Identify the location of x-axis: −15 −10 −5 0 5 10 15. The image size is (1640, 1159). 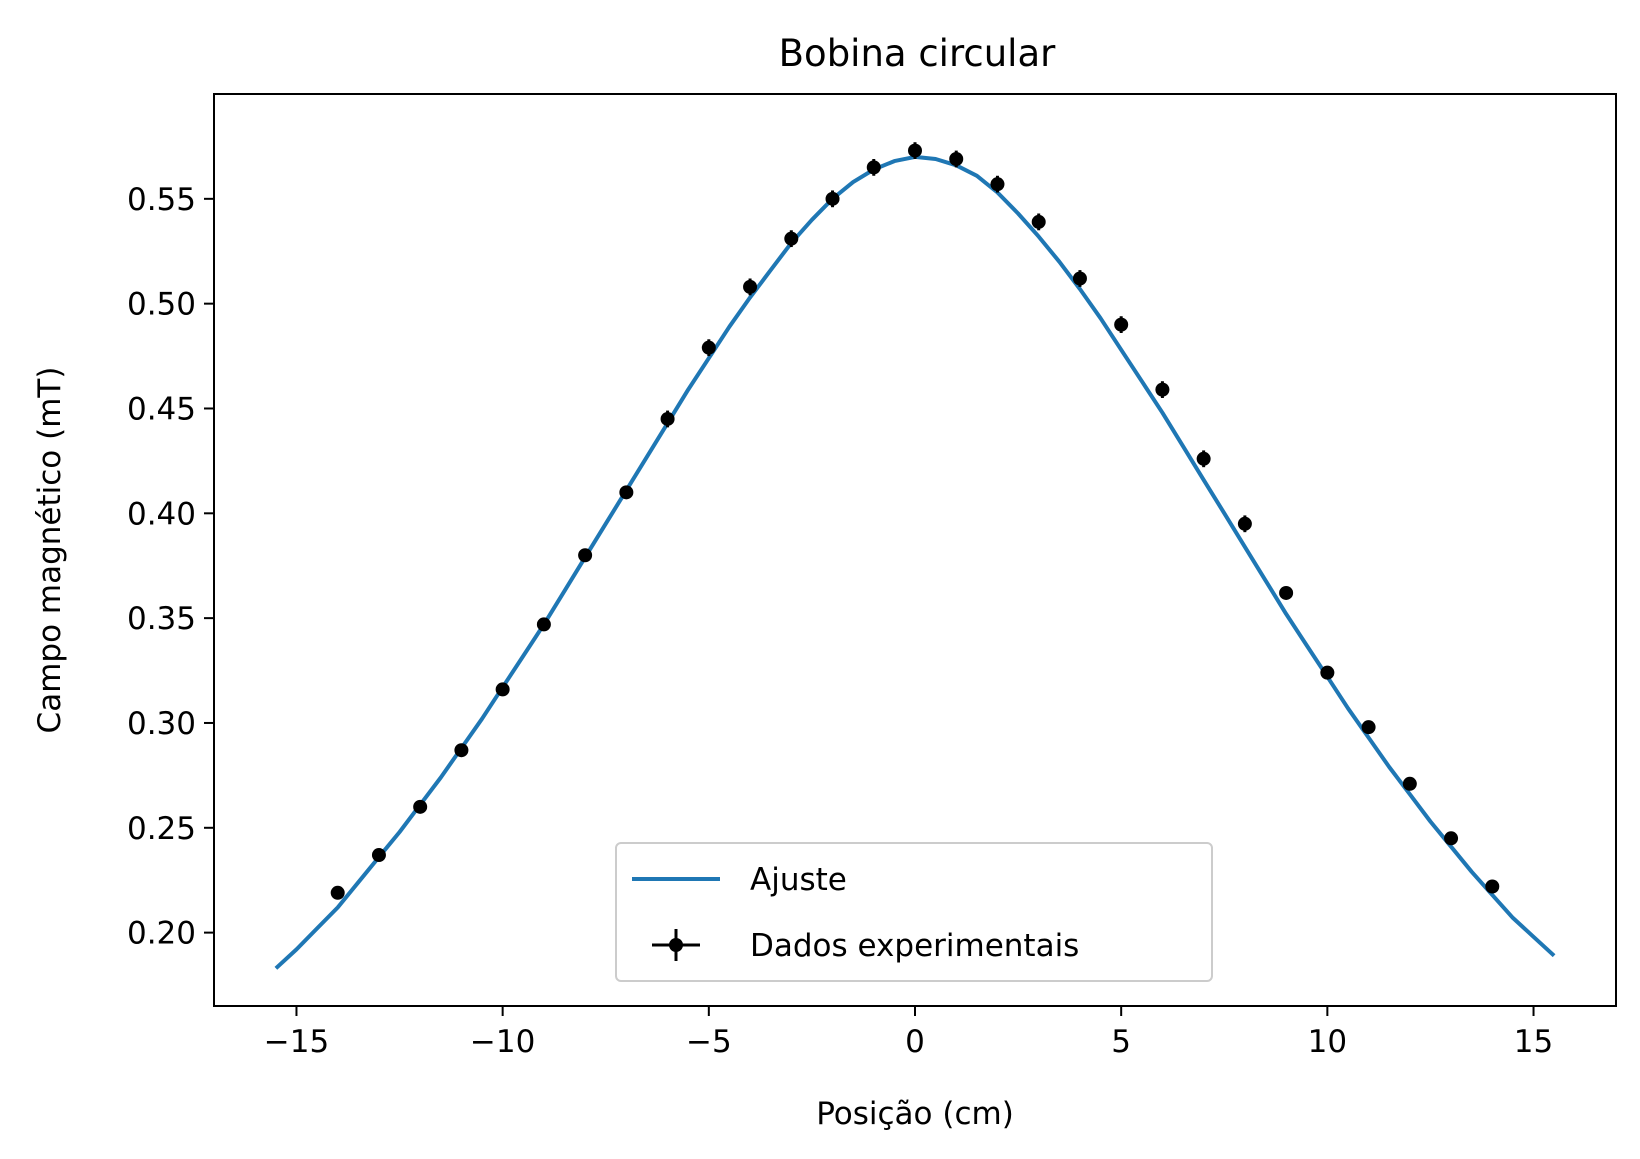
(908, 1033).